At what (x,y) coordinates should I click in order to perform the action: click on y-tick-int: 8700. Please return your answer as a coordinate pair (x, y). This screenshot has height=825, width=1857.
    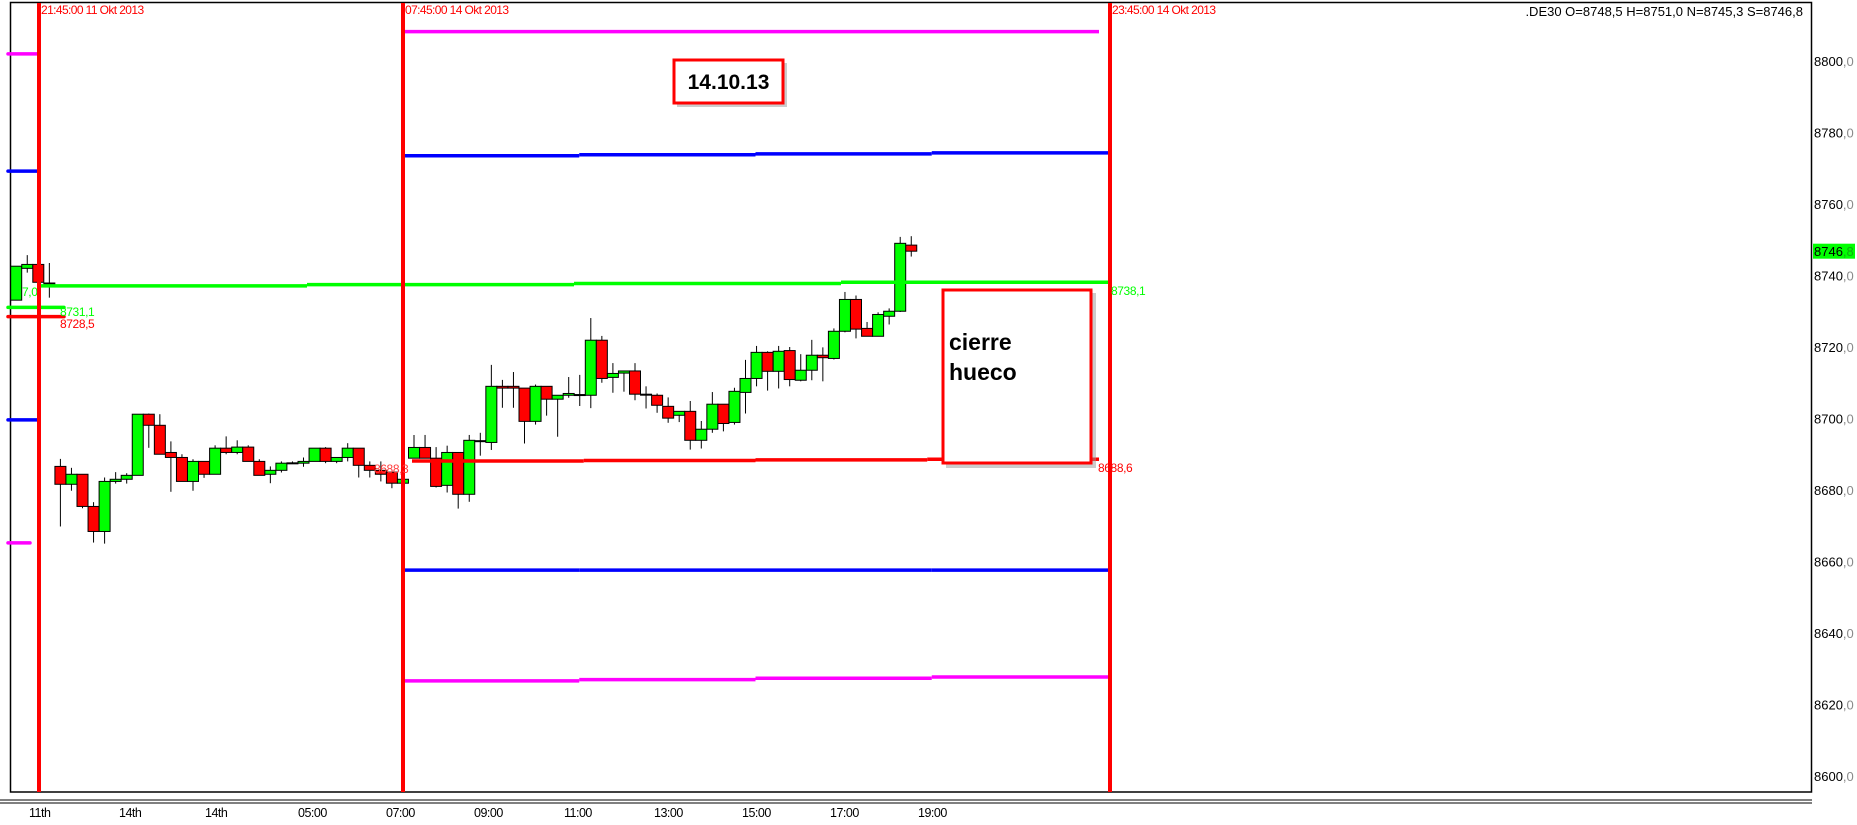
    Looking at the image, I should click on (1828, 419).